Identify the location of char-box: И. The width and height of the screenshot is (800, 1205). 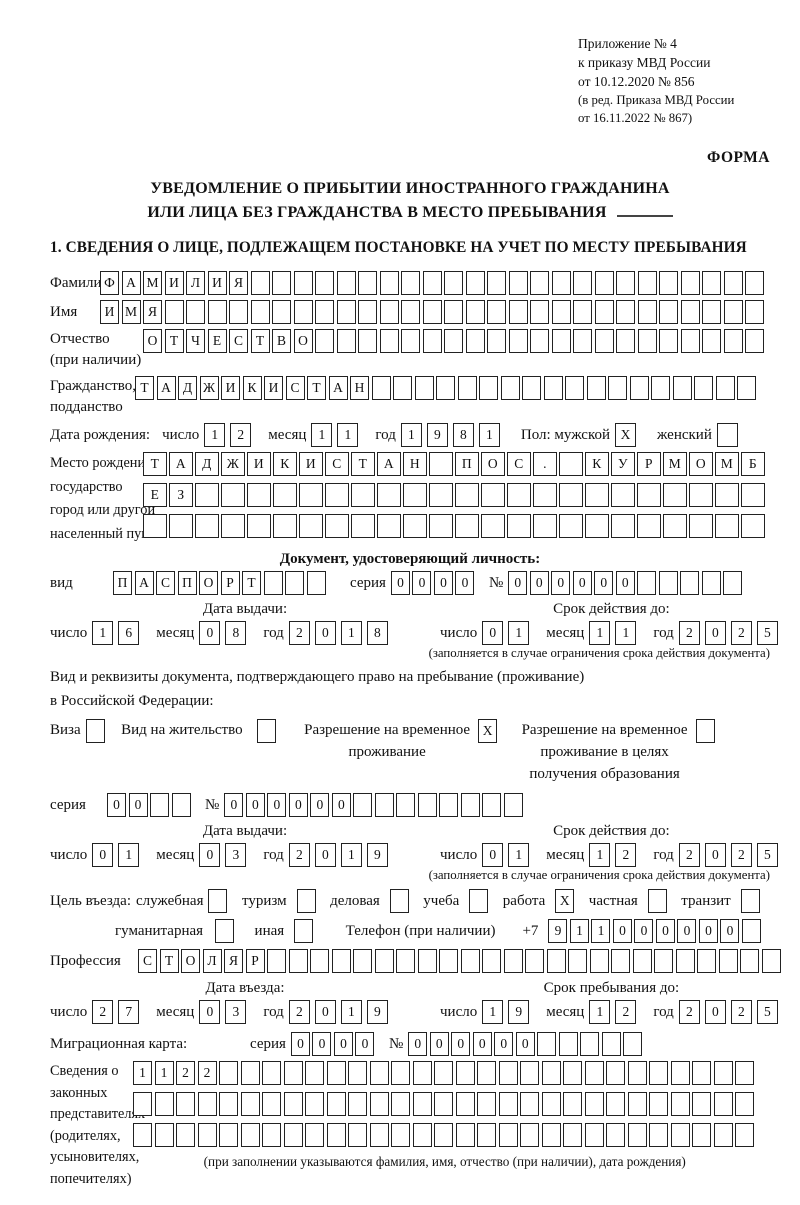
(109, 312).